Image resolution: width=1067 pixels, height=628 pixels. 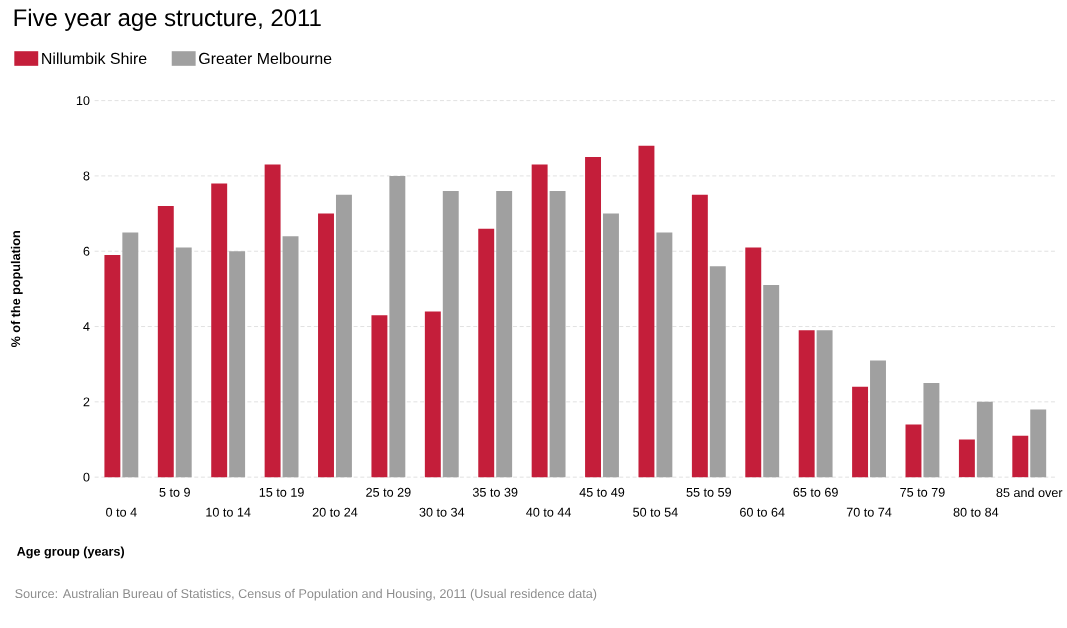 I want to click on x-tick-label: 45 to 49, so click(x=602, y=492).